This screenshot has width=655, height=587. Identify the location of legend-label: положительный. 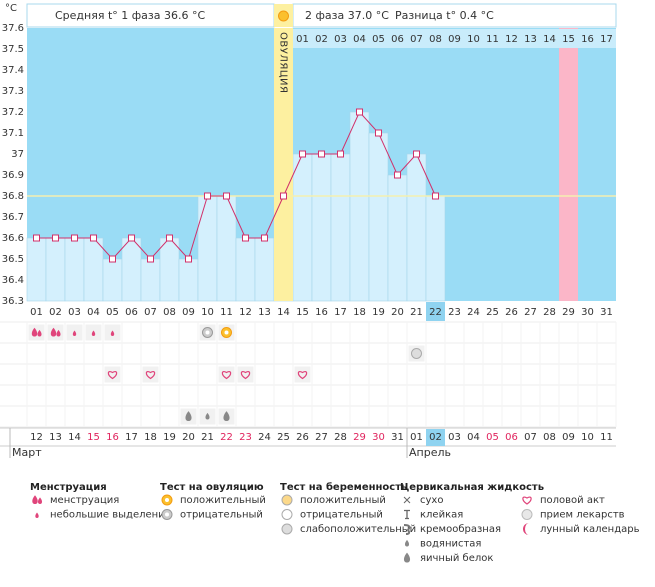
(343, 500).